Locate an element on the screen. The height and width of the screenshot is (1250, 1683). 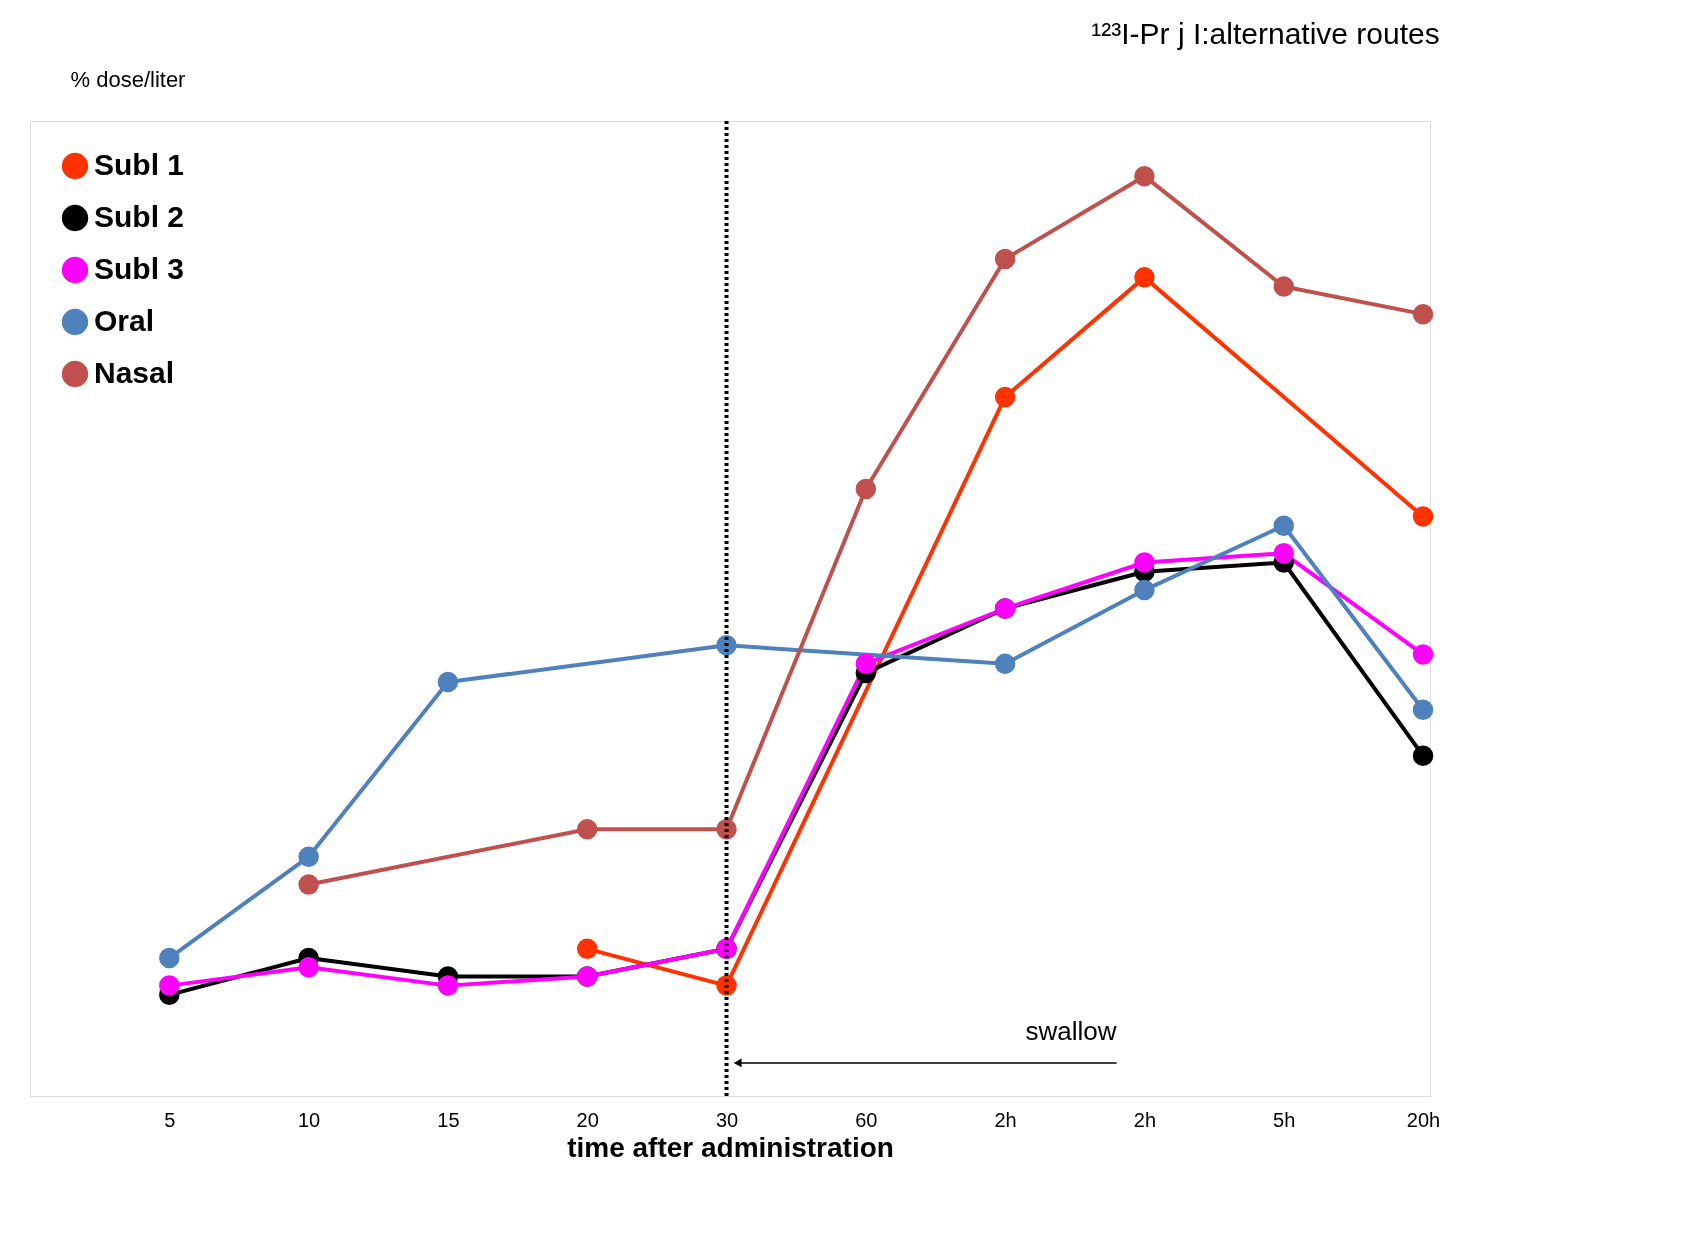
legend-label: Oral is located at coordinates (124, 320).